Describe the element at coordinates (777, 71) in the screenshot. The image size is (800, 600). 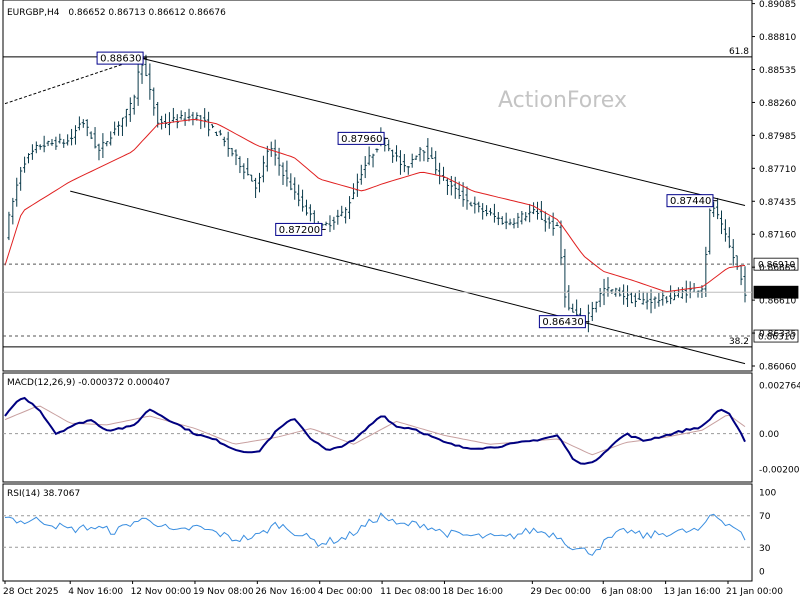
I see `y-axis-label: 0.88535` at that location.